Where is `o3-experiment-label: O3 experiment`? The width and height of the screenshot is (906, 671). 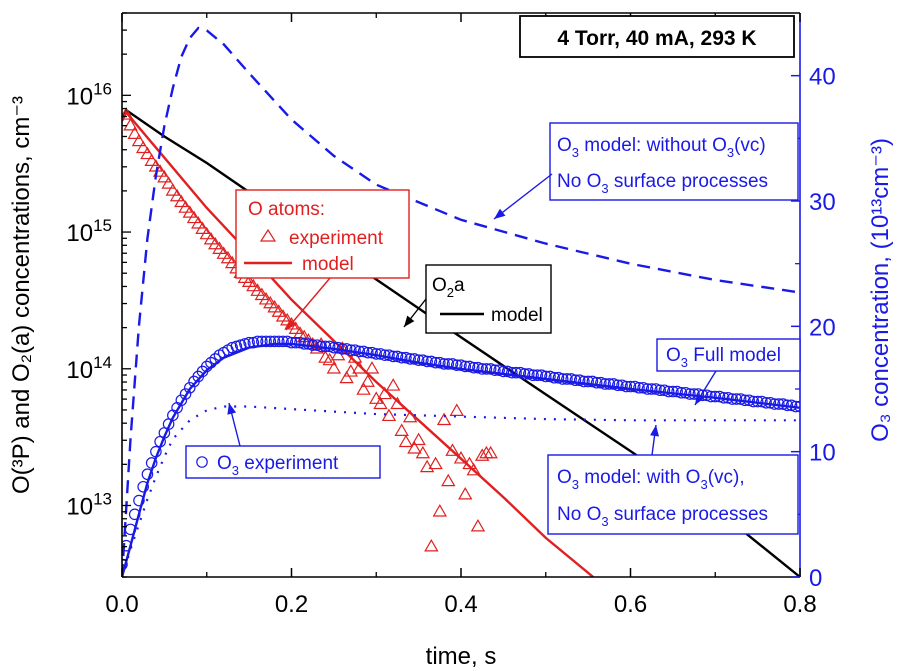 o3-experiment-label: O3 experiment is located at coordinates (278, 465).